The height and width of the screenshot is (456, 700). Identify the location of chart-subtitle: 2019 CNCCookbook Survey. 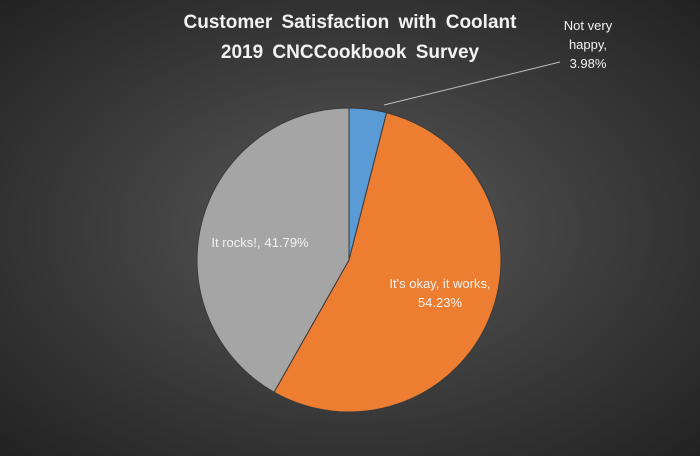
(350, 52).